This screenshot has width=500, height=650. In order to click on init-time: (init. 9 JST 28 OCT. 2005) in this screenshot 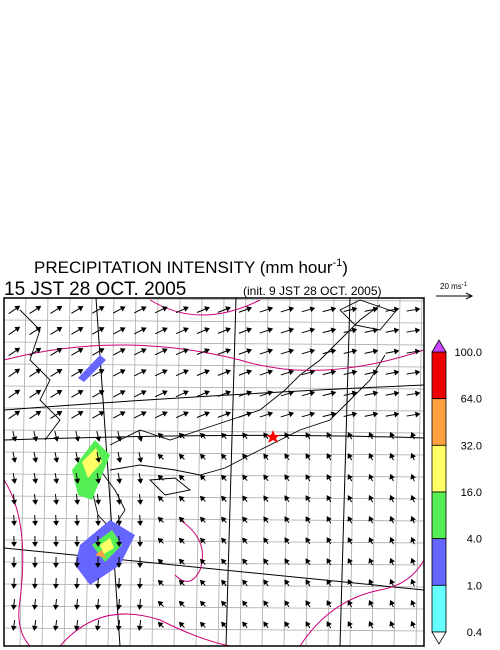, I will do `click(312, 291)`.